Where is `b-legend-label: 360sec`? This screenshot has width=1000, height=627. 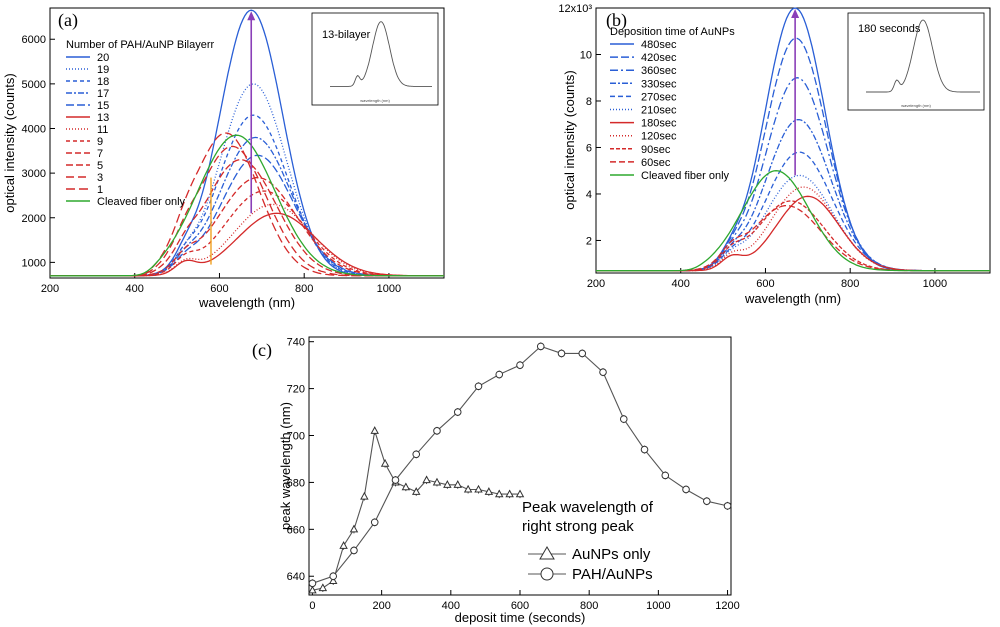
b-legend-label: 360sec is located at coordinates (659, 71).